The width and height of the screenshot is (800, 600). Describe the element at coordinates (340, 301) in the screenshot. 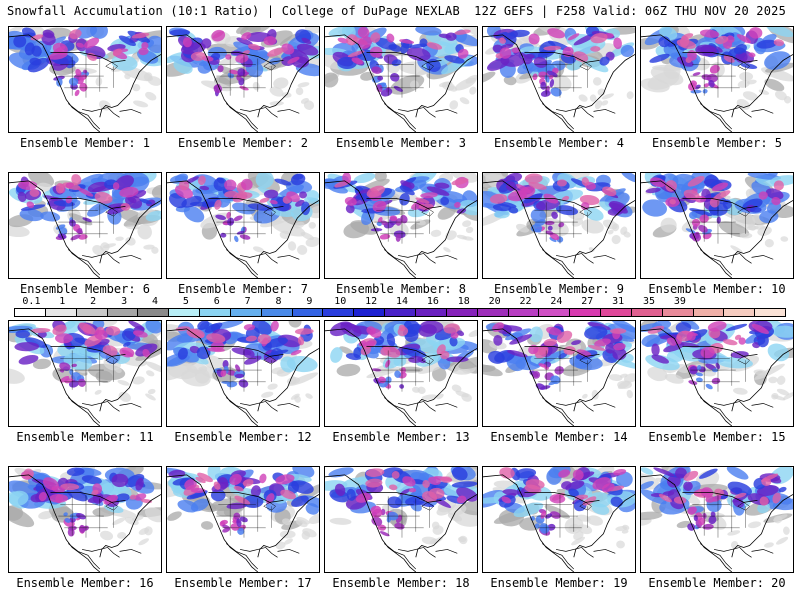

I see `colorbar-tick-label: 10` at that location.